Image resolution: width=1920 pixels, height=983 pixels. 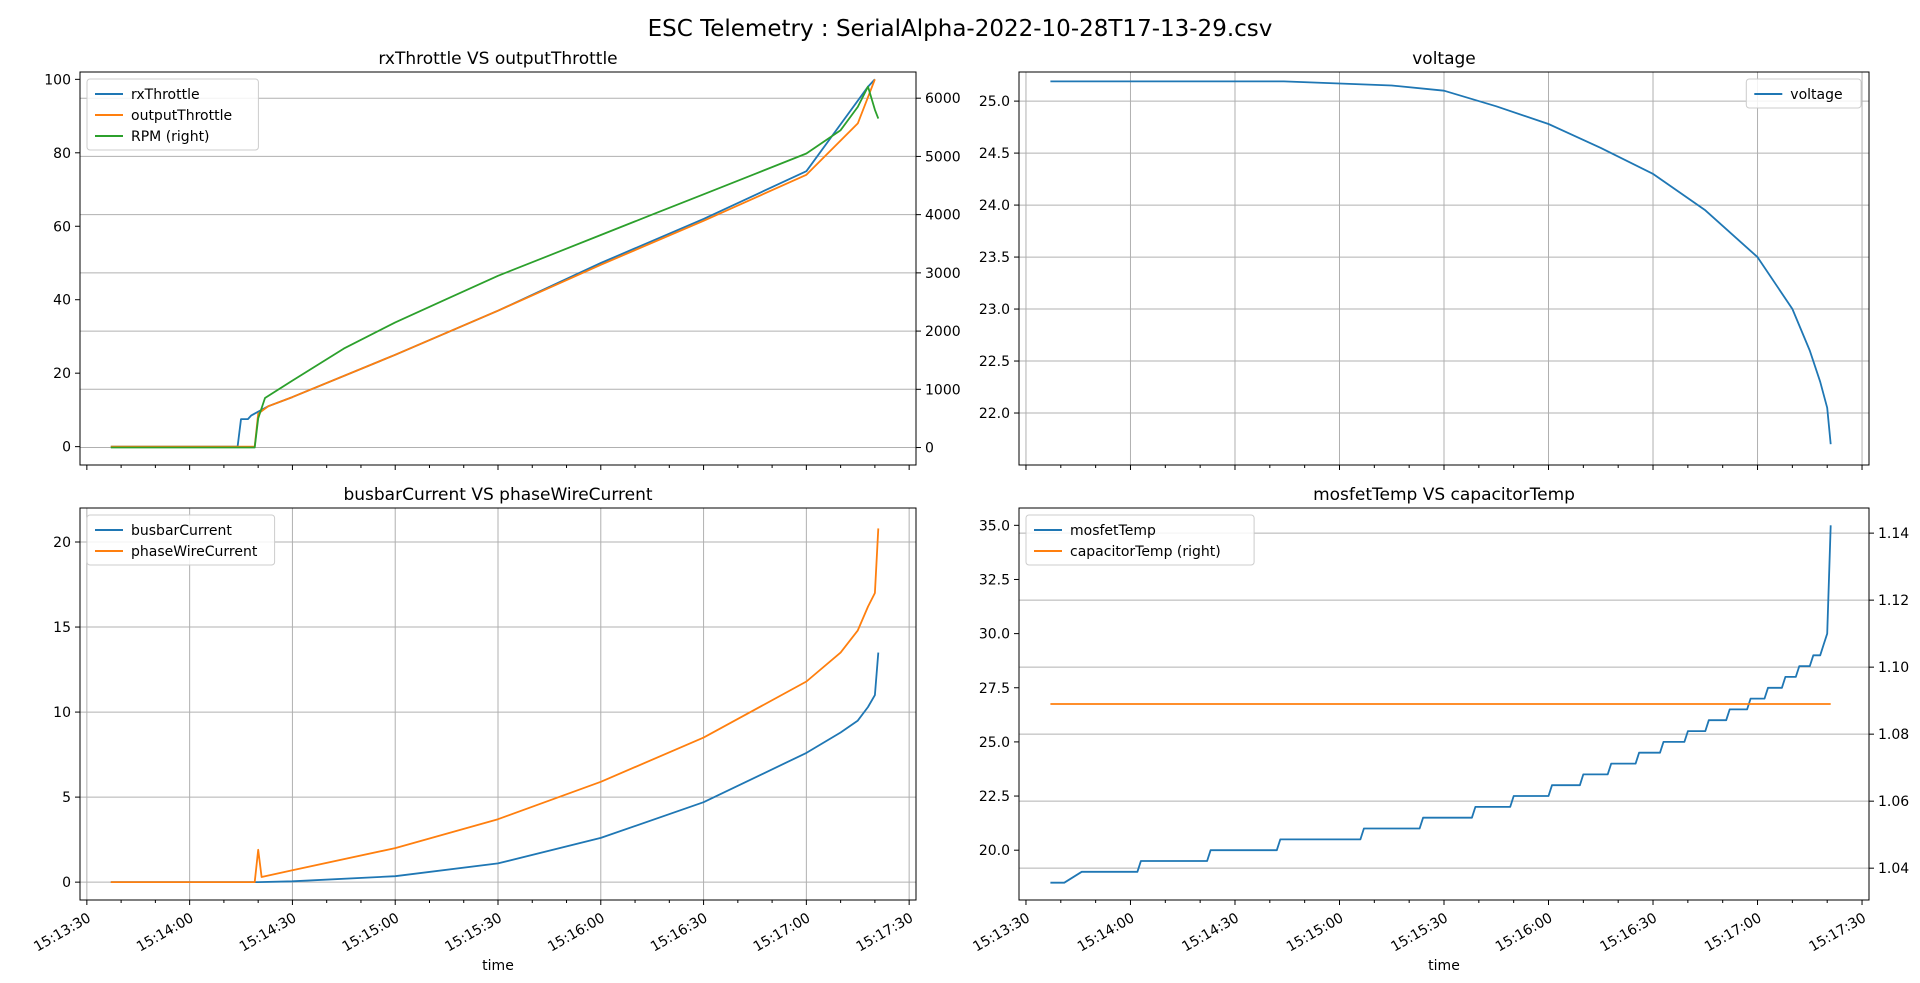 I want to click on subplot-title: mosfetTemp VS capacitorTemp, so click(x=1444, y=495).